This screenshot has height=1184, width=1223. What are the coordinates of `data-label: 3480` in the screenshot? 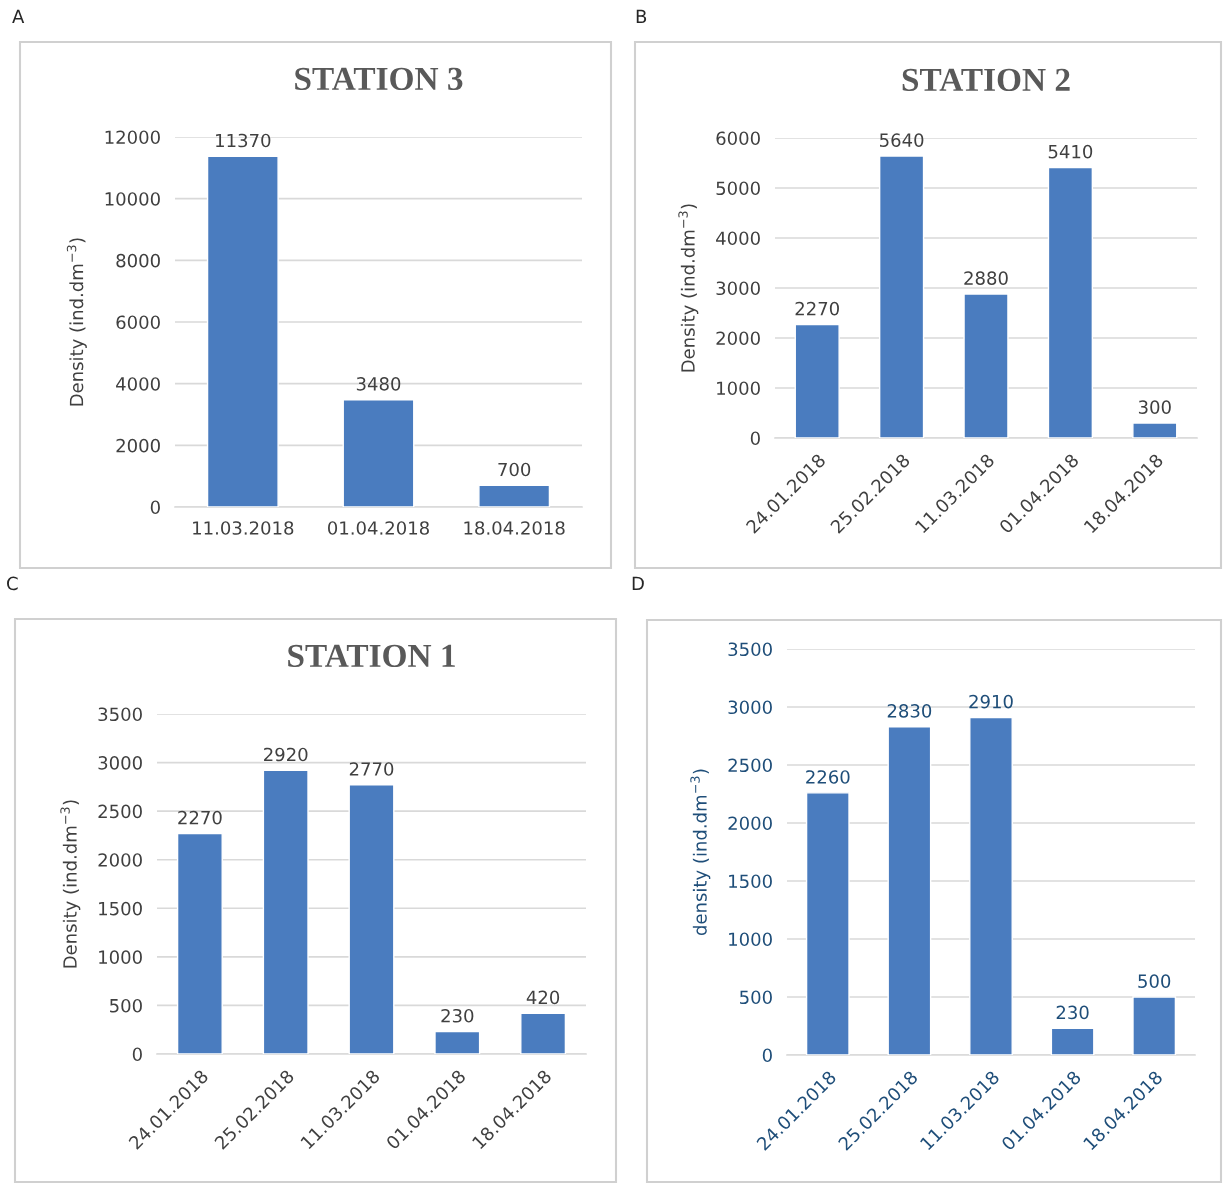 It's located at (378, 383).